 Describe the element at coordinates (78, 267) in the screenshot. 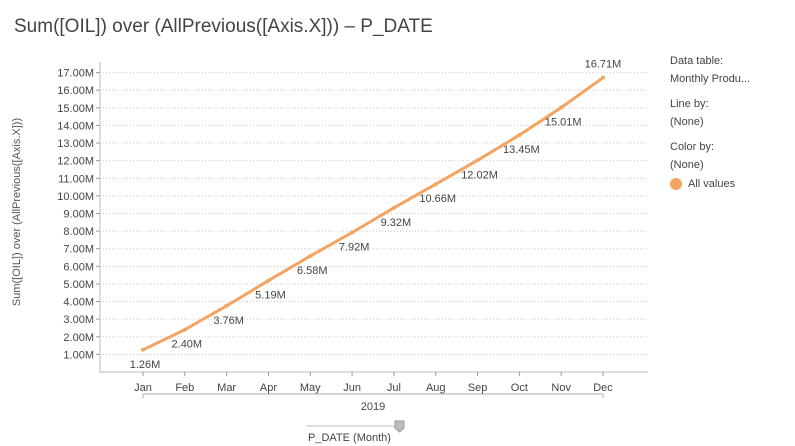

I see `y-tick-label: 6.00M` at that location.